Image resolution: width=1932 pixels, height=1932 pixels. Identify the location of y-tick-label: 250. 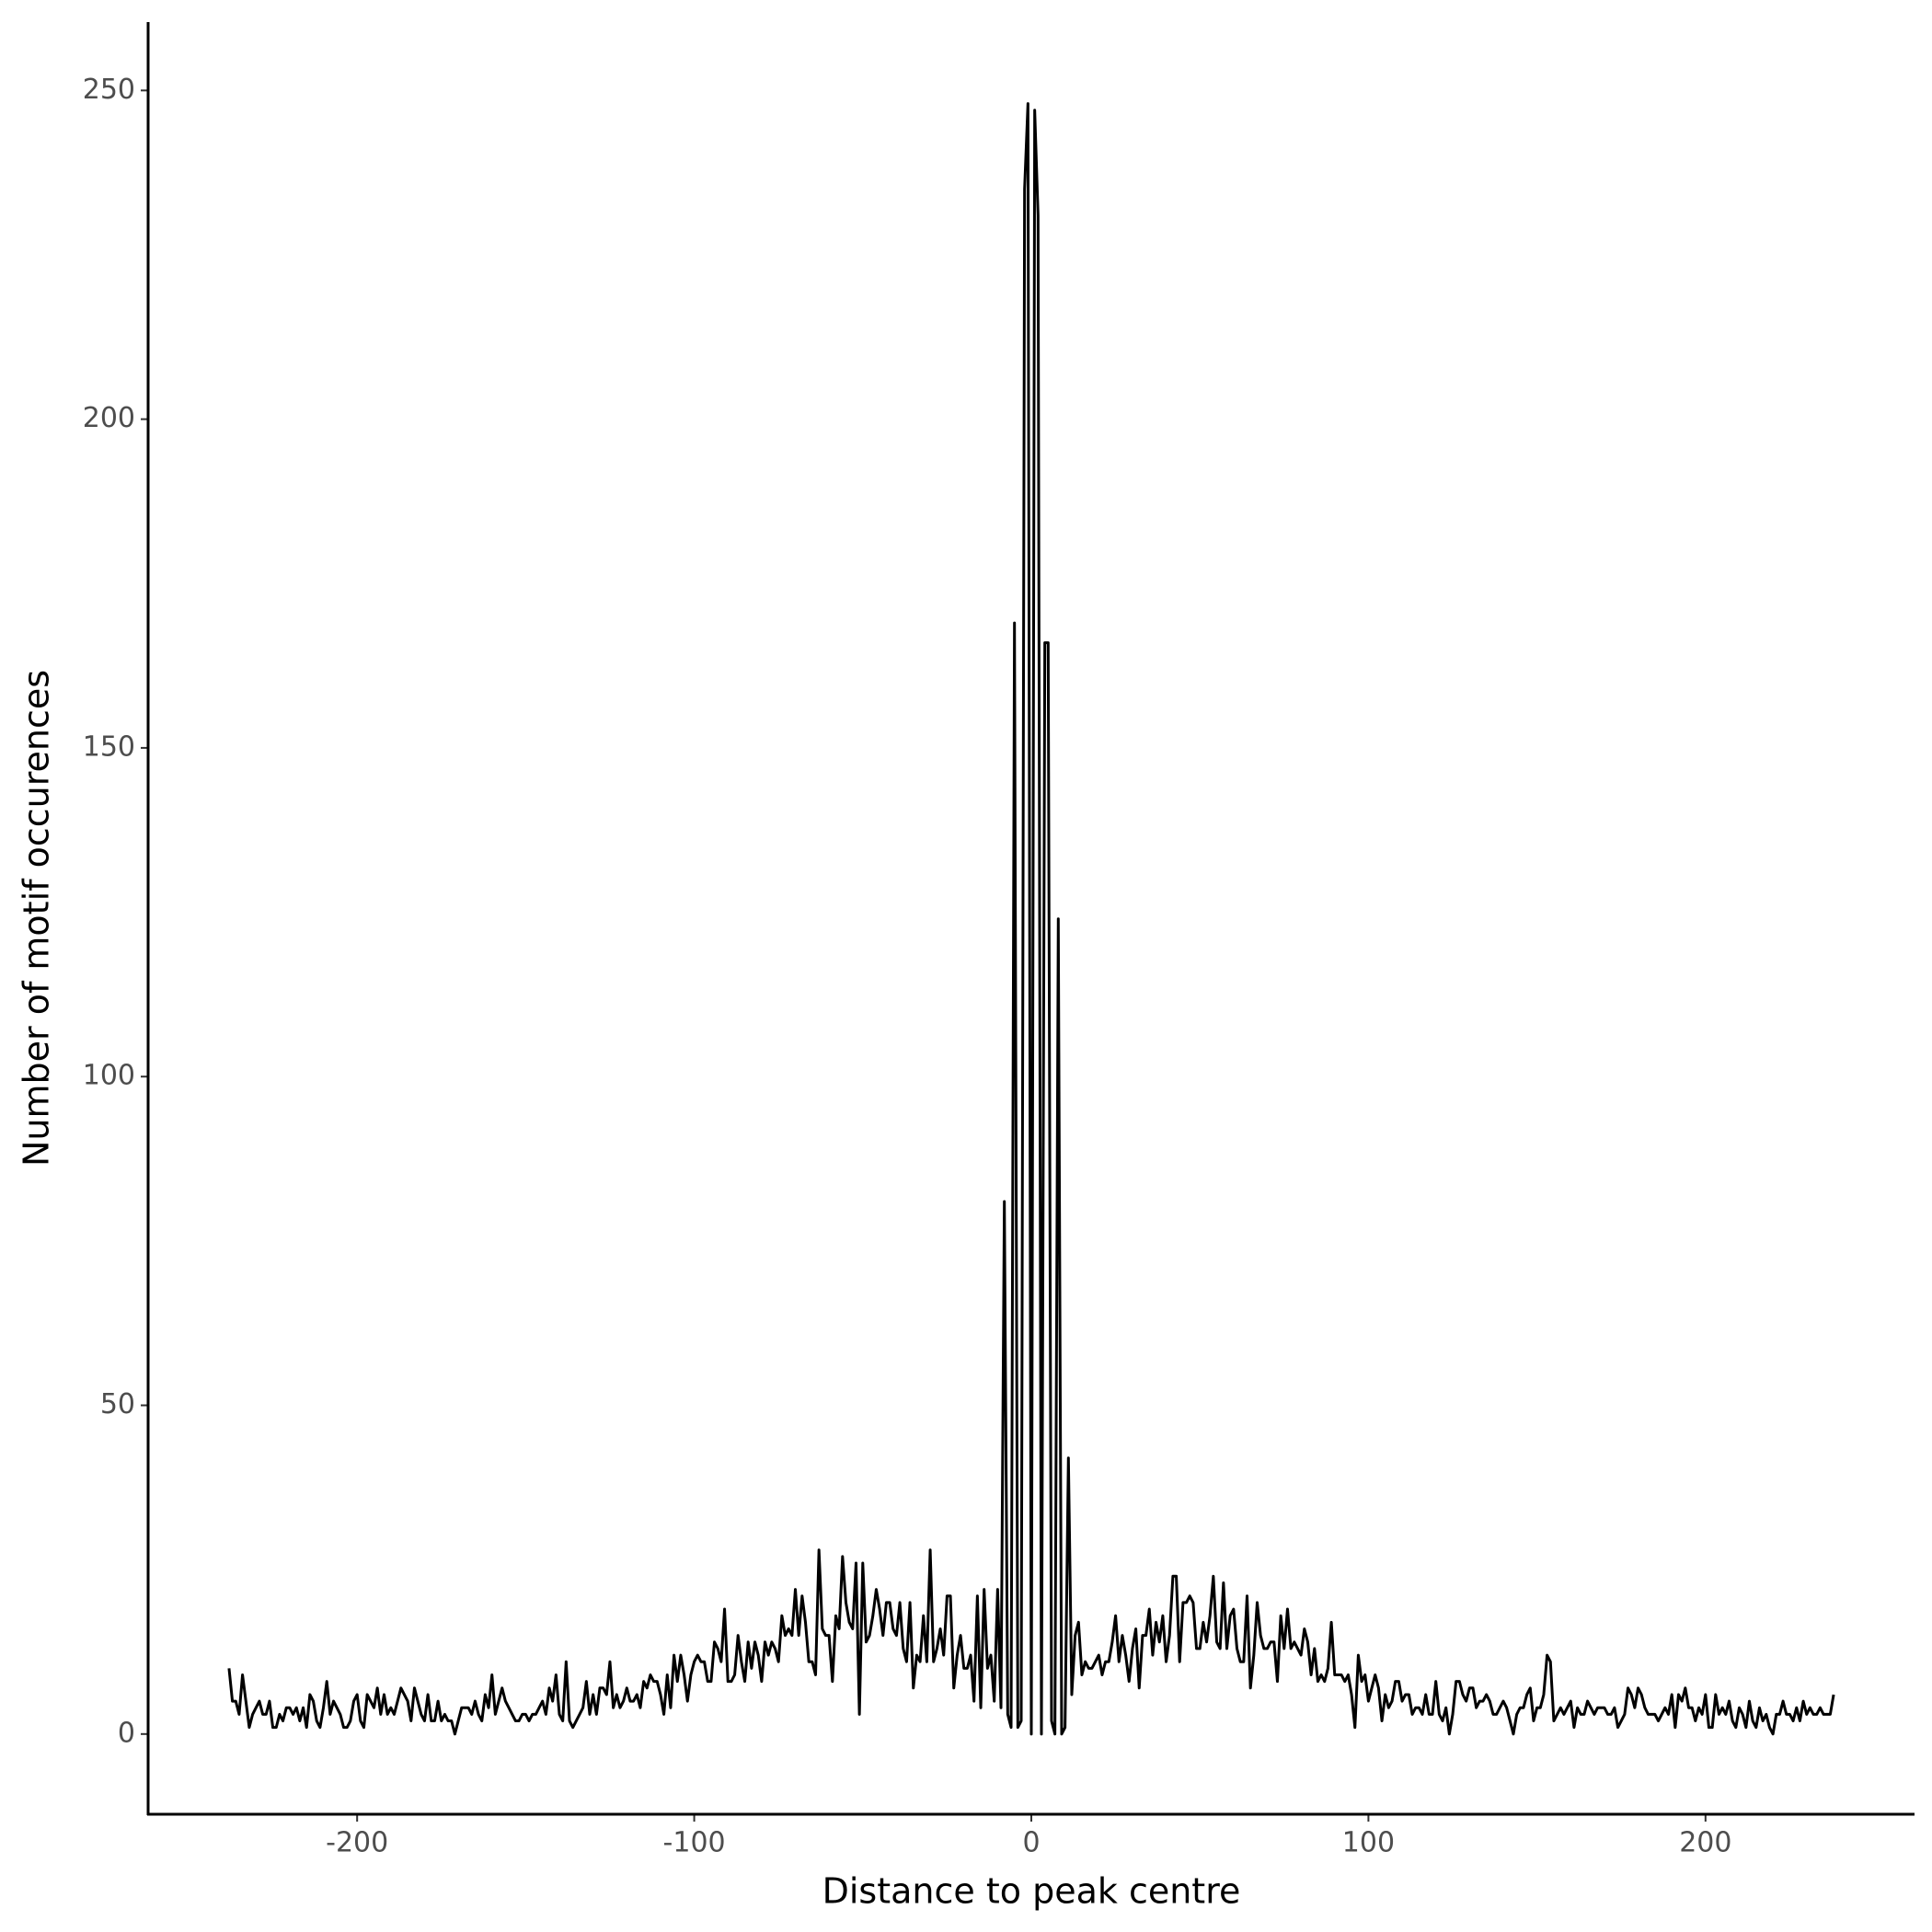
(109, 90).